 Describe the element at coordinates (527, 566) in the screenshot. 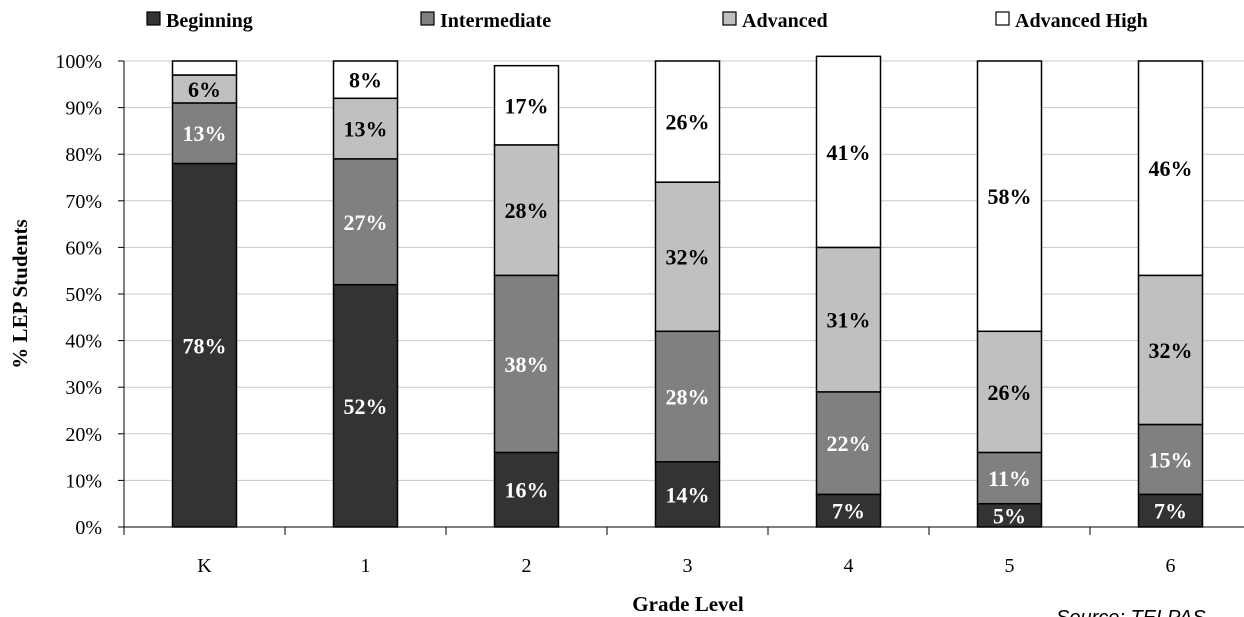

I see `x-tick-label: 2` at that location.